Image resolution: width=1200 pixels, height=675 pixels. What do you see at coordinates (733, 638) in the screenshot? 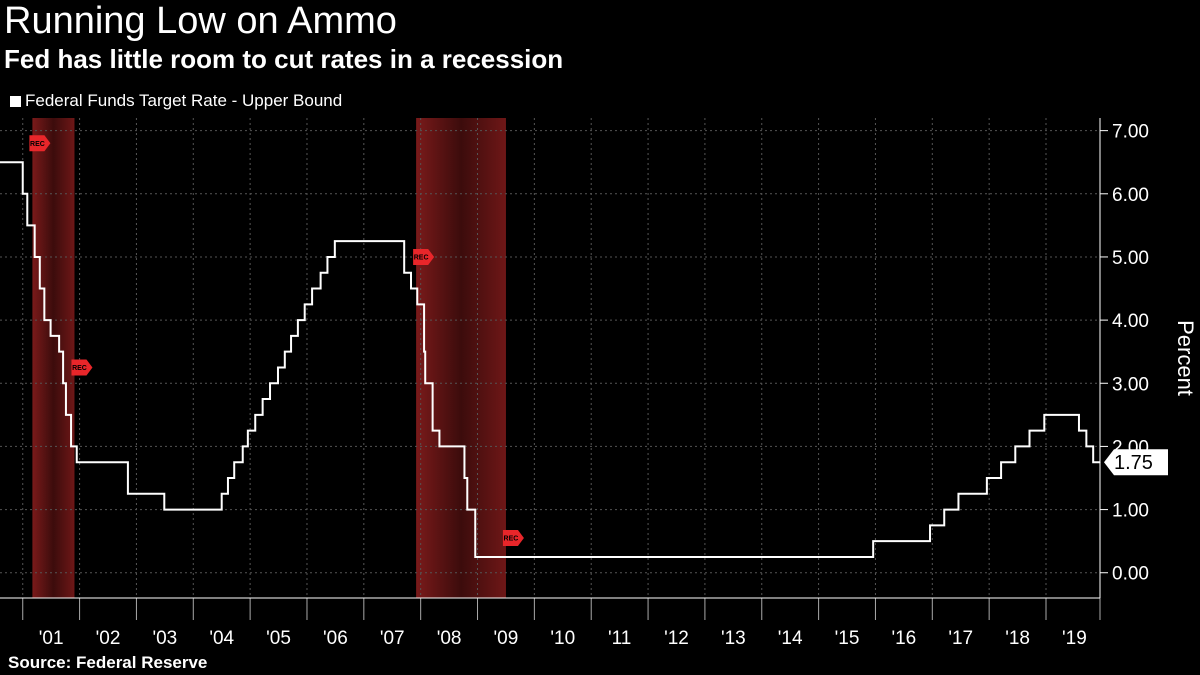
I see `x-tick-label: '13` at bounding box center [733, 638].